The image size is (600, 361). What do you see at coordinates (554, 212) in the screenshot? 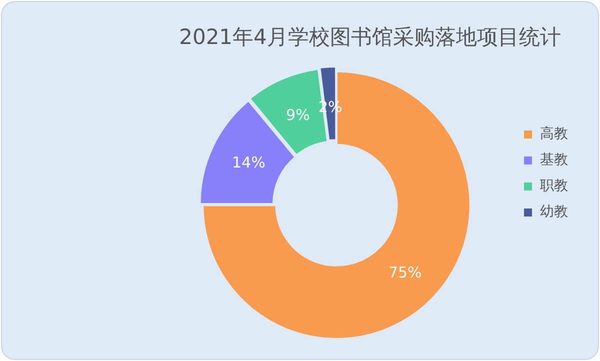
I see `legend-label: 幼教` at bounding box center [554, 212].